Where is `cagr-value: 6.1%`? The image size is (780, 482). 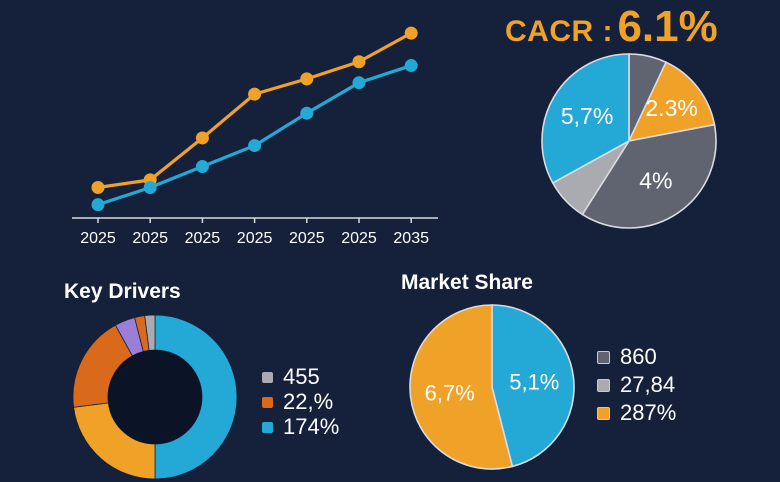 cagr-value: 6.1% is located at coordinates (667, 26).